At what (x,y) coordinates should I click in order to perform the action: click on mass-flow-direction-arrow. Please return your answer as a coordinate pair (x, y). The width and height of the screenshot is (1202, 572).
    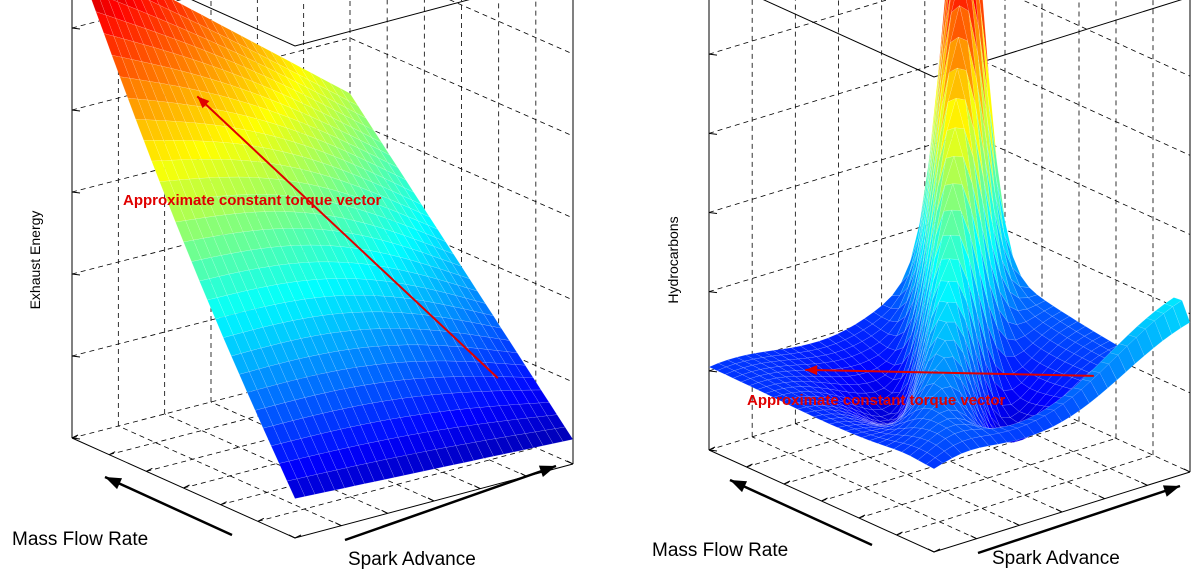
    Looking at the image, I should click on (168, 506).